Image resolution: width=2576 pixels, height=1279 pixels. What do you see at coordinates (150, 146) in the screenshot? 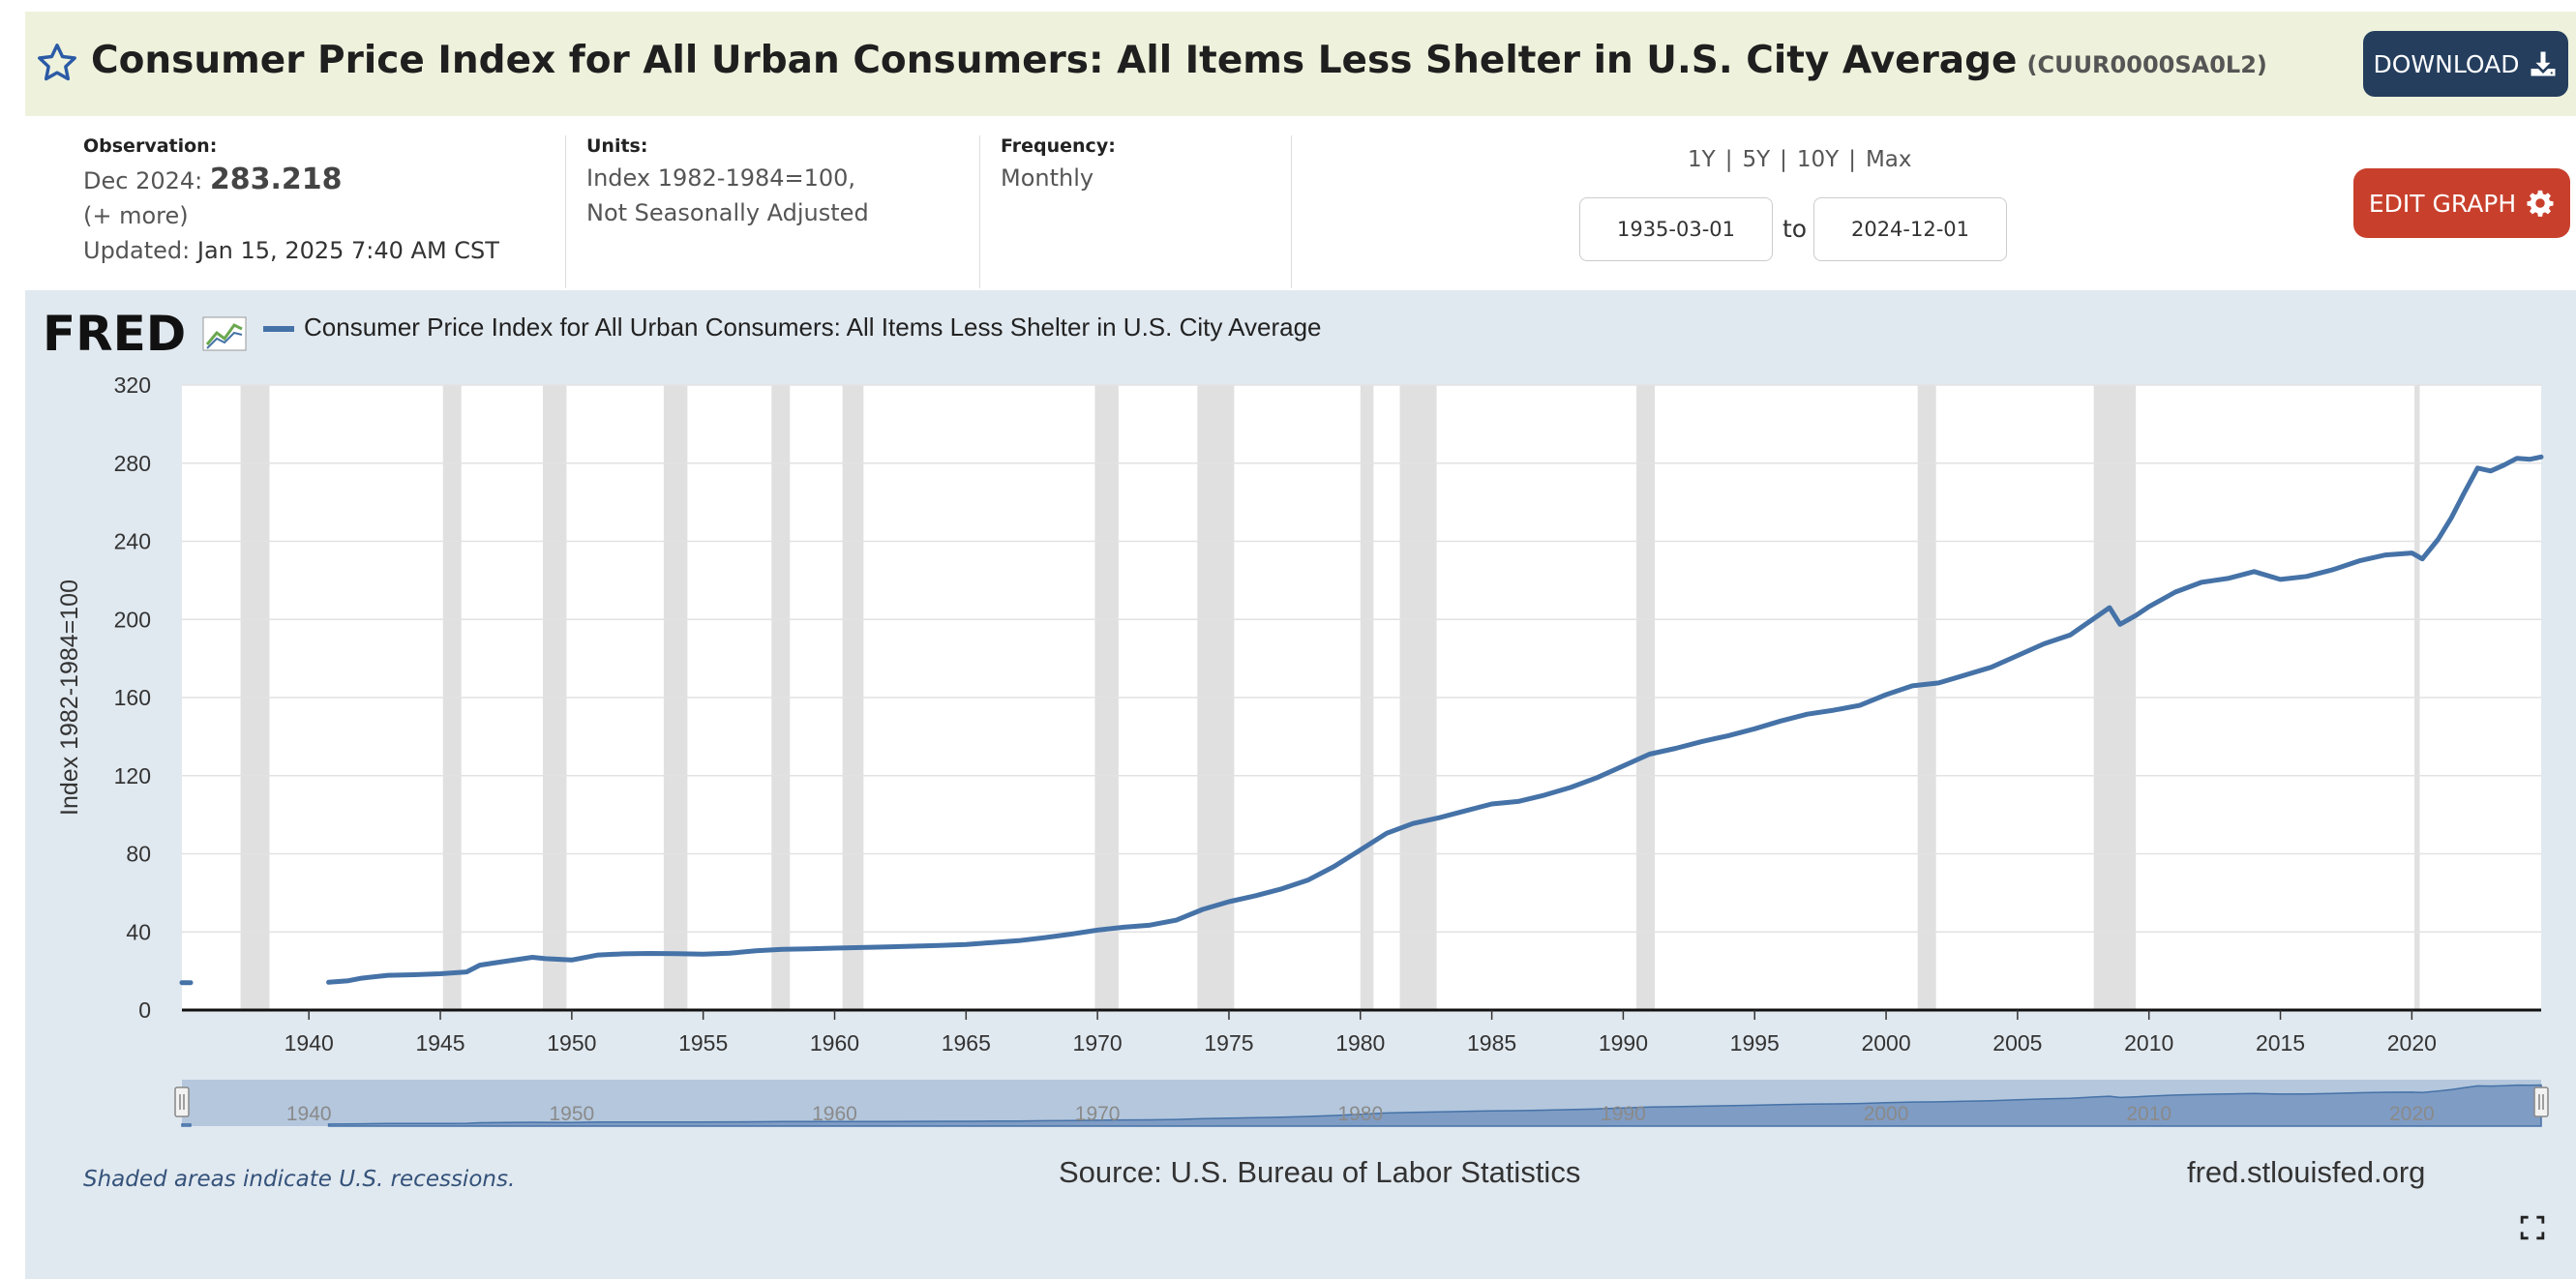
I see `observation-label: Observation:` at bounding box center [150, 146].